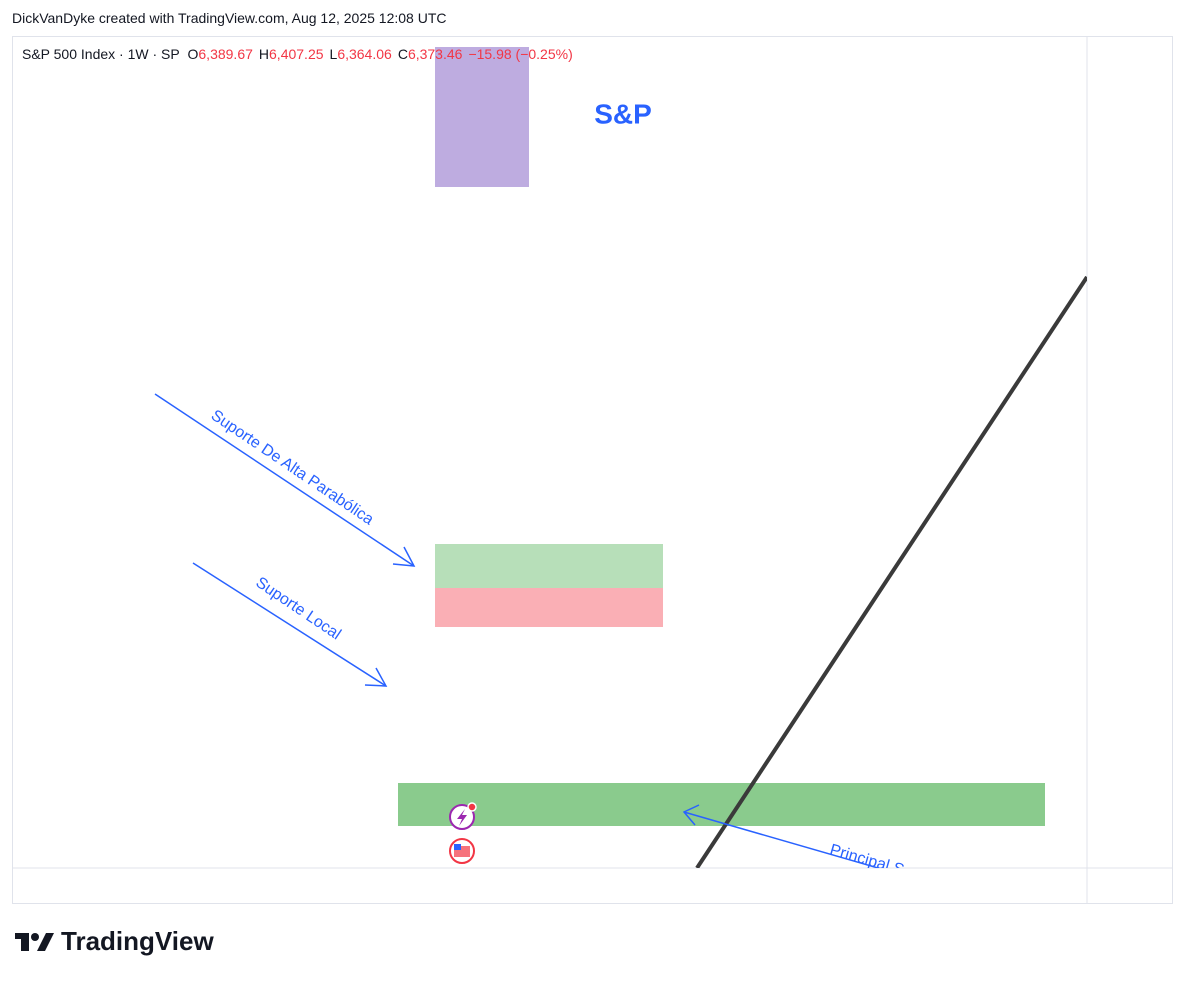  I want to click on logo-mark, so click(34, 941).